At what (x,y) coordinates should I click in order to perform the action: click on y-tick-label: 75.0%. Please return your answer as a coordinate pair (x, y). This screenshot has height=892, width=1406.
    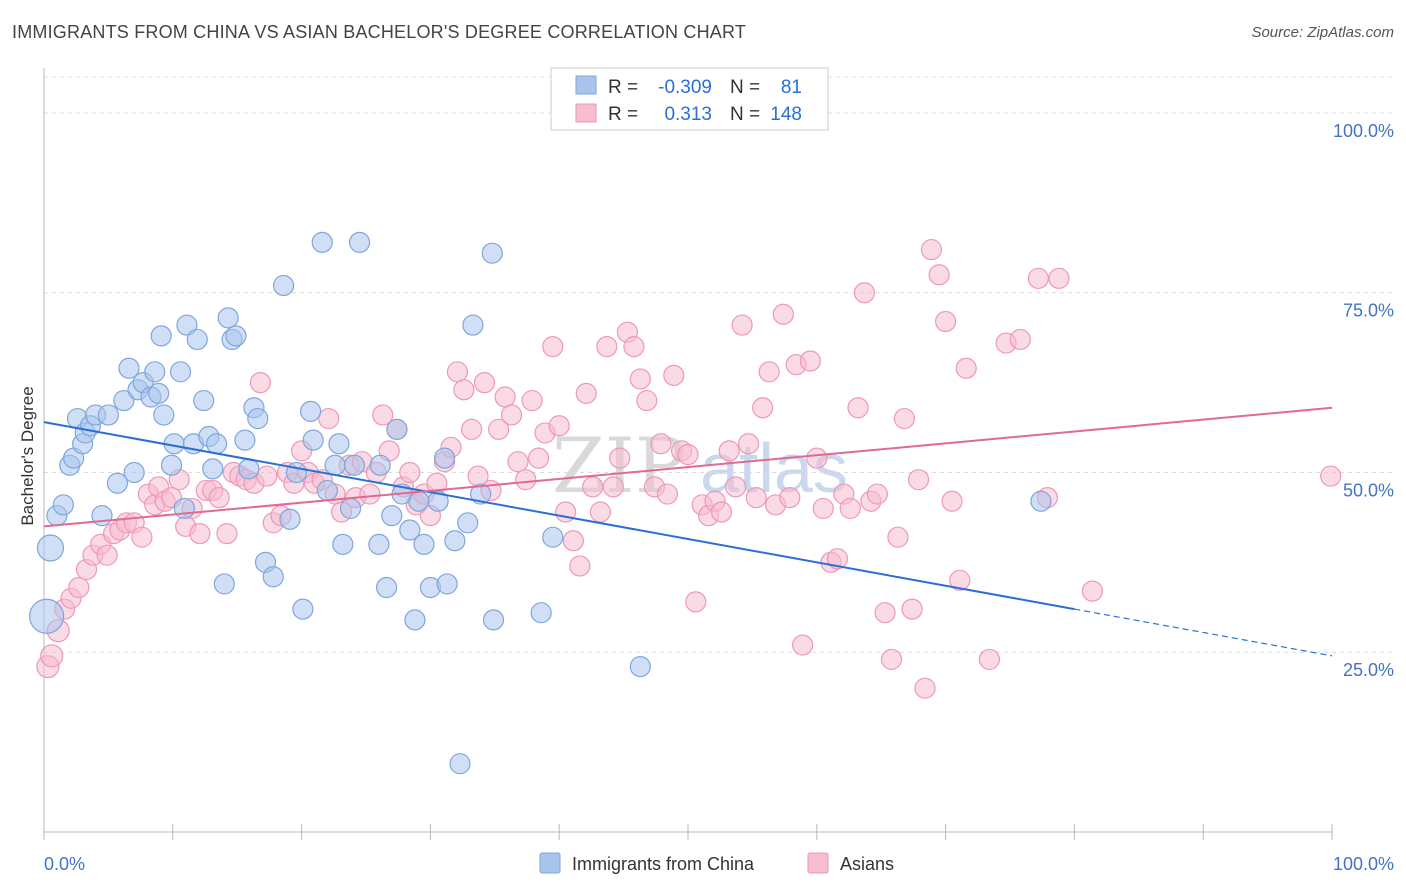
    Looking at the image, I should click on (1368, 311).